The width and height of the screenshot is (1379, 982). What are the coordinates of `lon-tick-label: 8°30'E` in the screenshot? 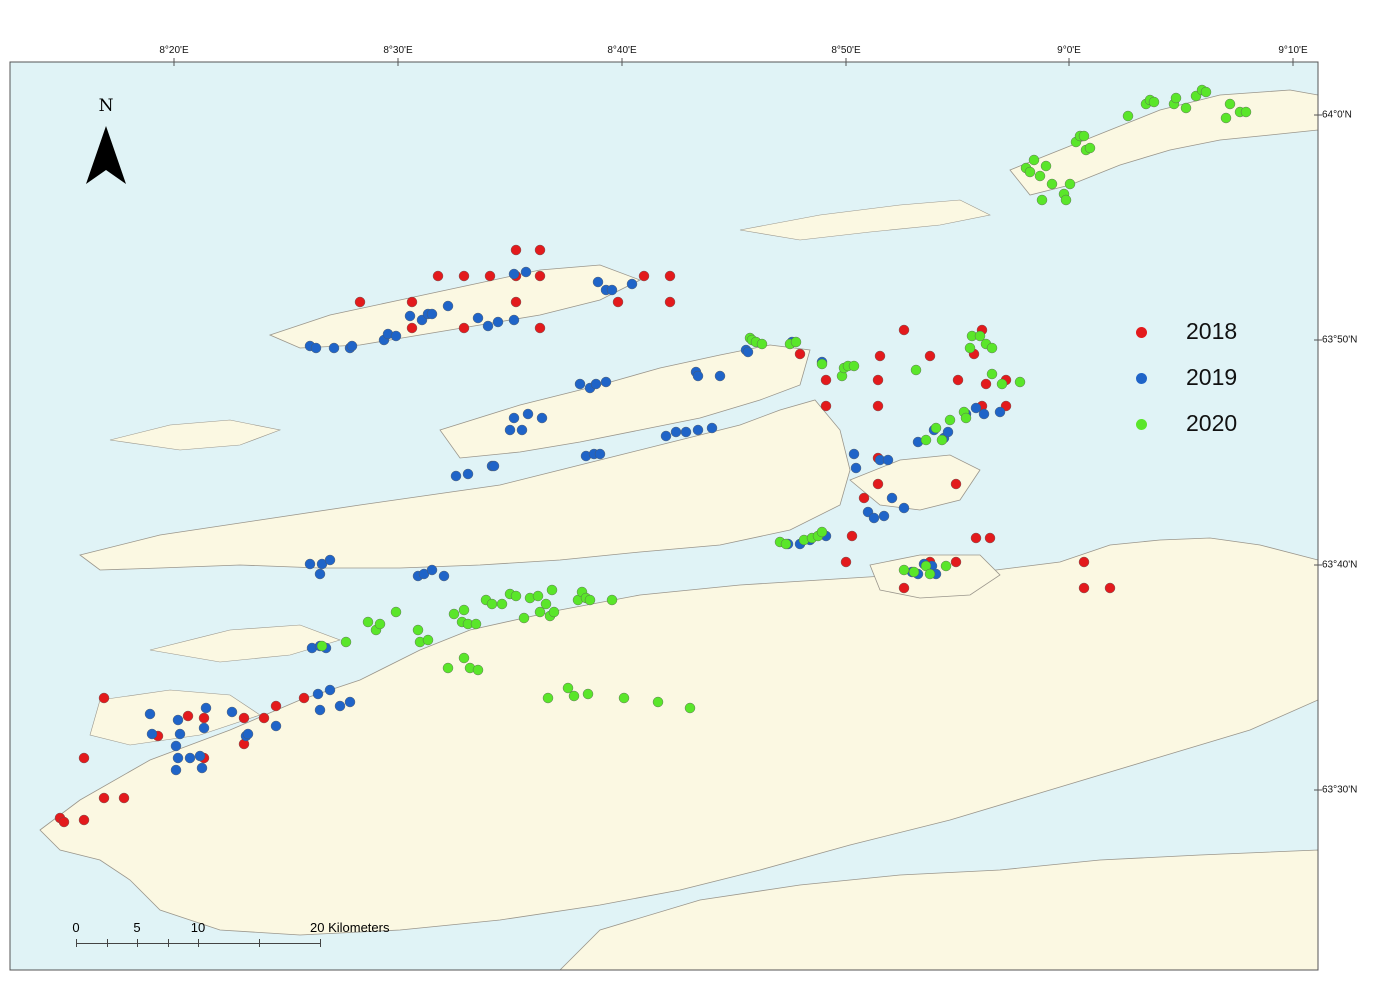 It's located at (398, 50).